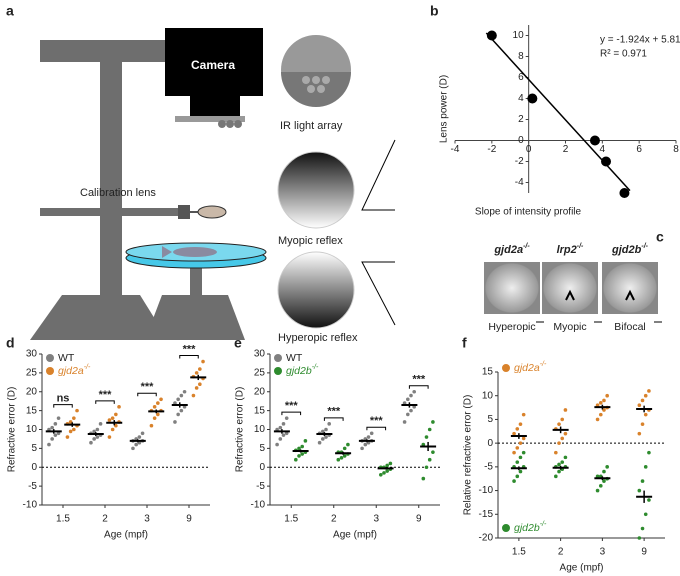 This screenshot has height=576, width=680. Describe the element at coordinates (258, 505) in the screenshot. I see `y-tick-label: -10` at that location.